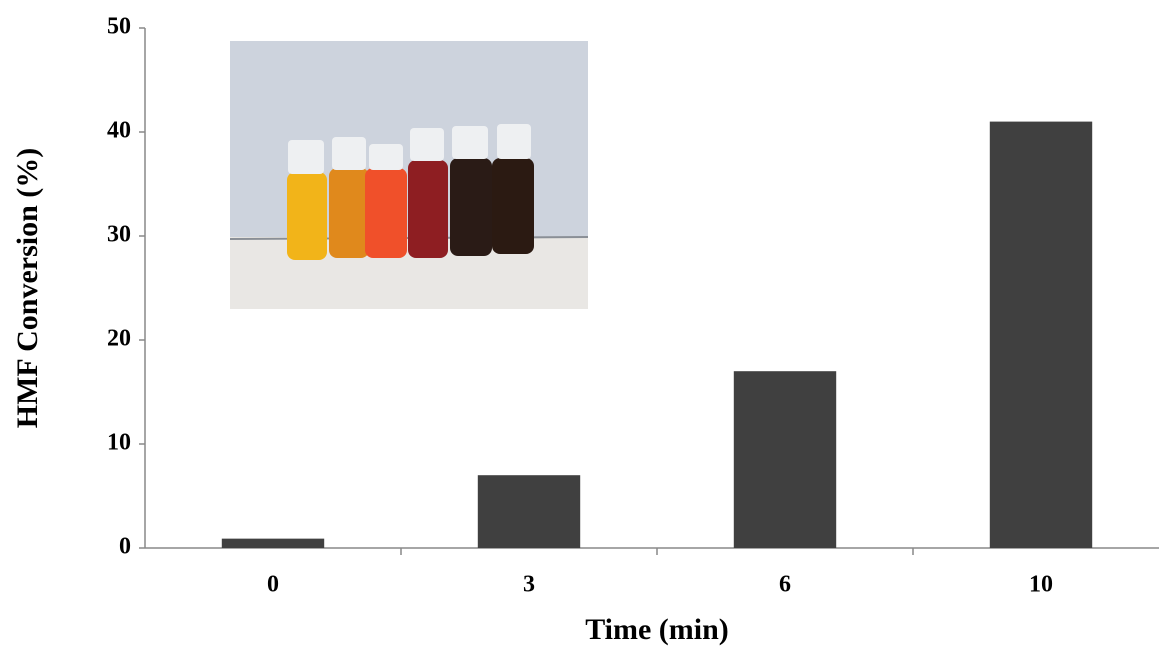  I want to click on y-tick-label: 0, so click(125, 547).